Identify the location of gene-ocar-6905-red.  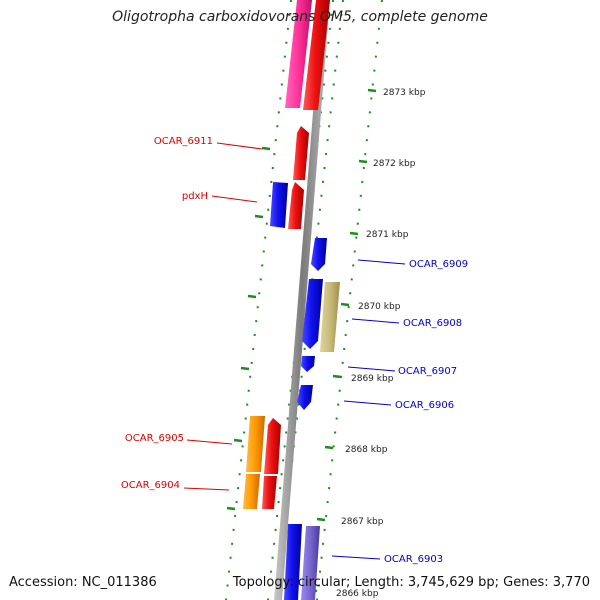
(272, 446).